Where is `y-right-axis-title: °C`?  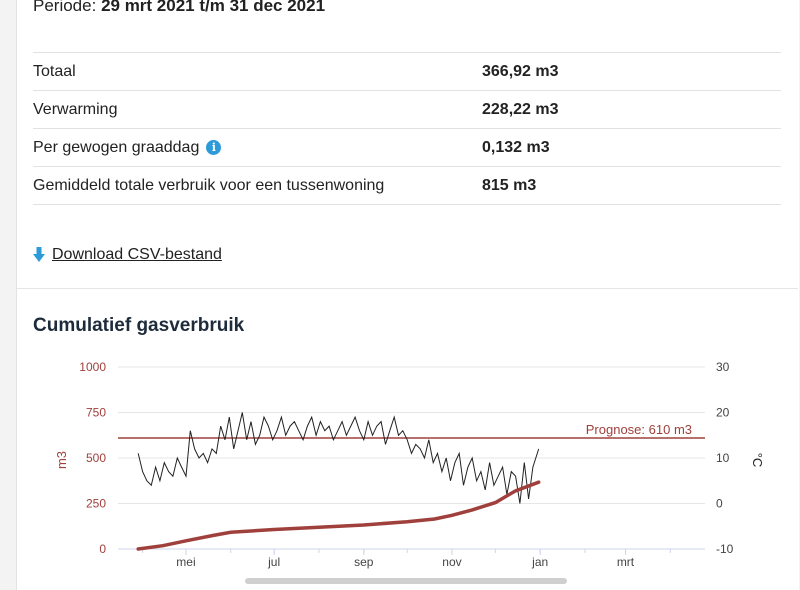 y-right-axis-title: °C is located at coordinates (757, 460).